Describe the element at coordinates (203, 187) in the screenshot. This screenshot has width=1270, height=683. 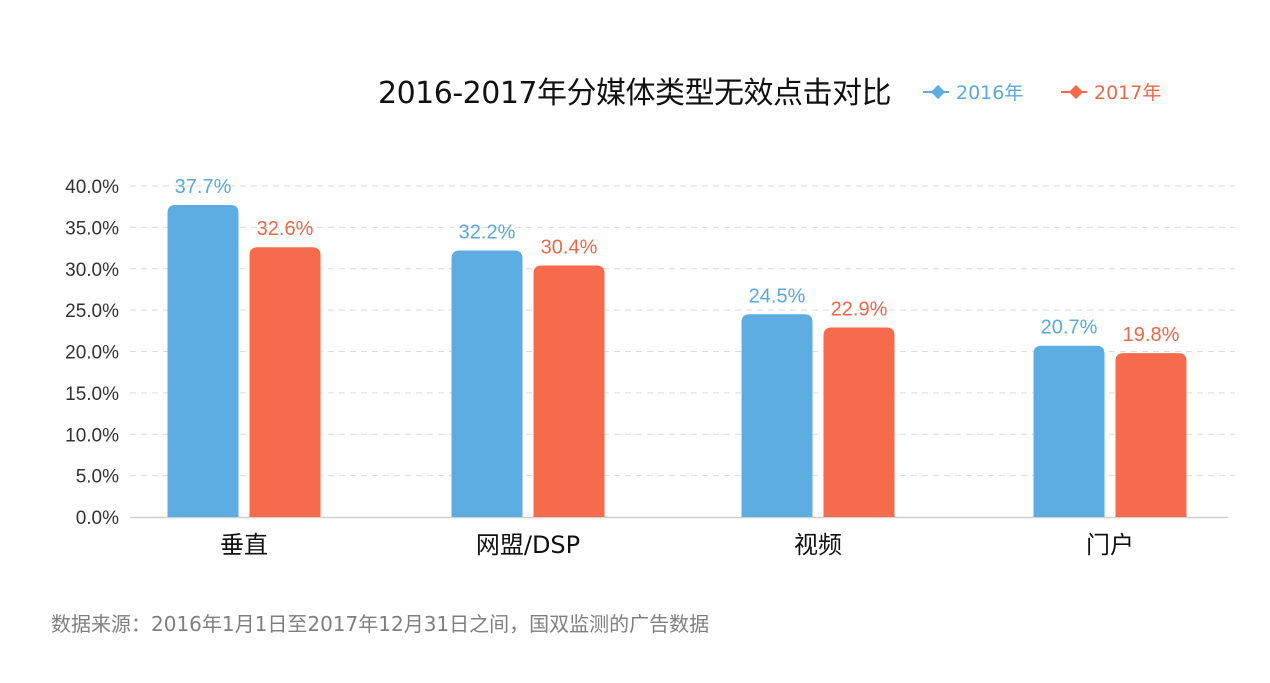
I see `data-label: 37.7%` at that location.